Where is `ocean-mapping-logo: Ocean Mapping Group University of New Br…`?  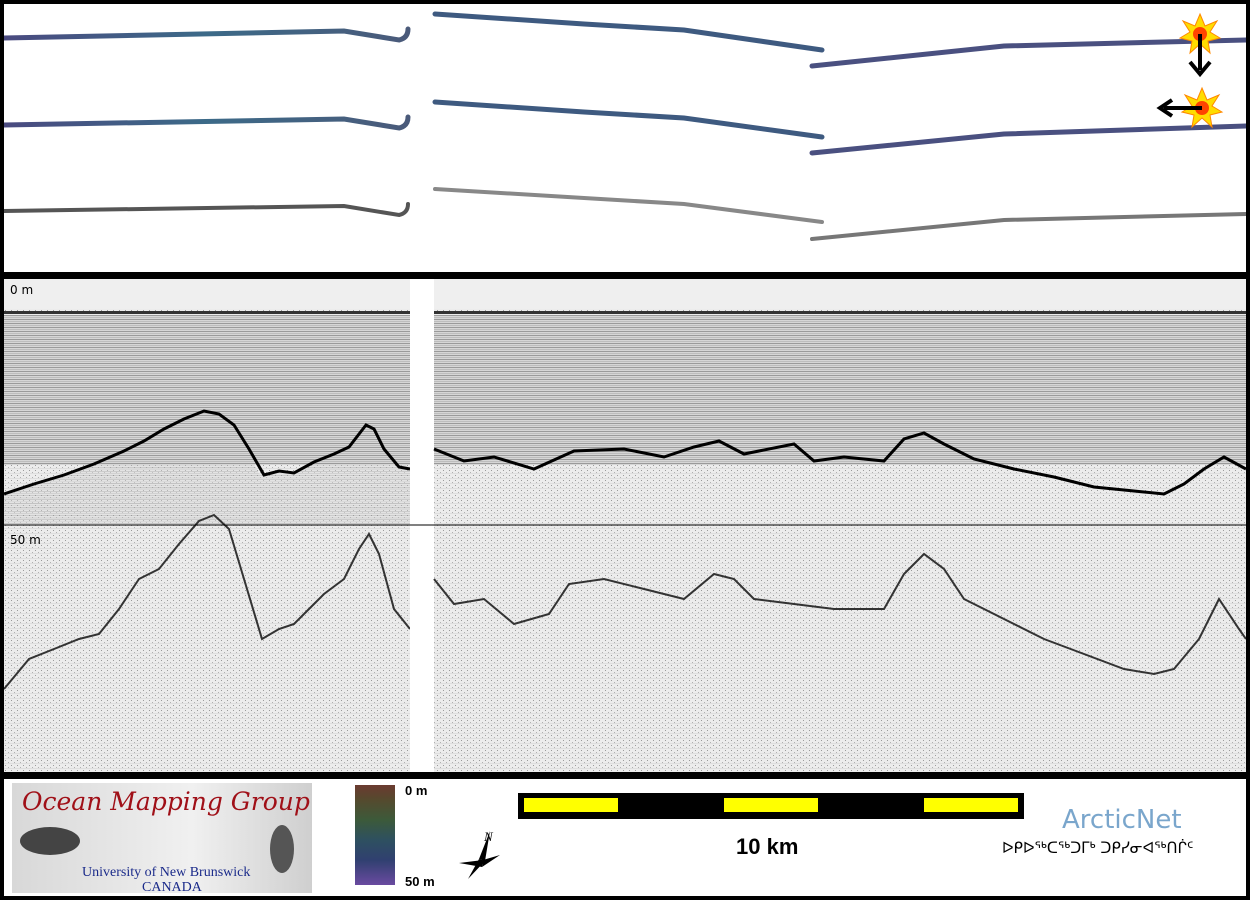
ocean-mapping-logo: Ocean Mapping Group University of New Br… is located at coordinates (162, 839).